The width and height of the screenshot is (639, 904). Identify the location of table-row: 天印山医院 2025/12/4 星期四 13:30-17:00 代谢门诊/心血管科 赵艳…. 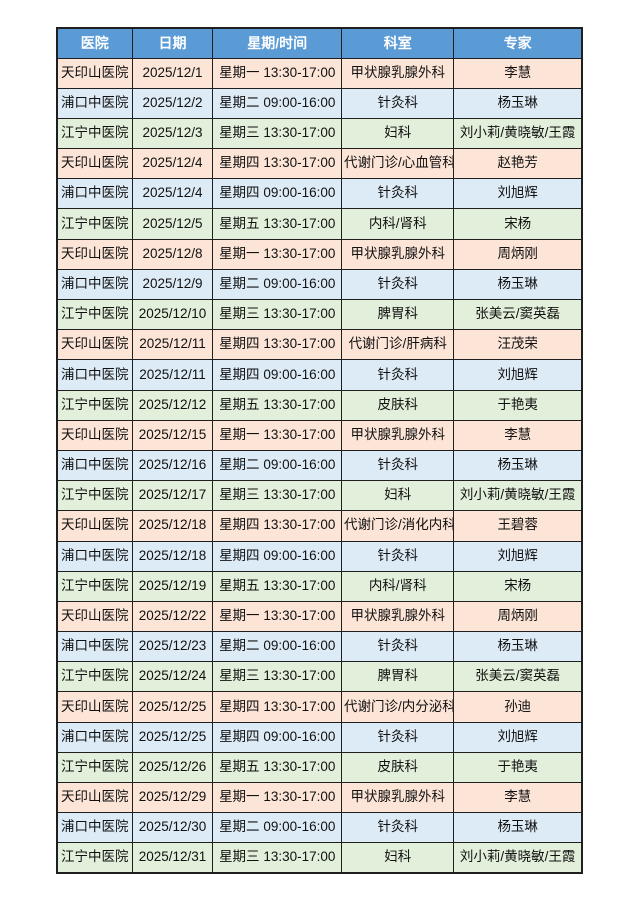
(319, 164).